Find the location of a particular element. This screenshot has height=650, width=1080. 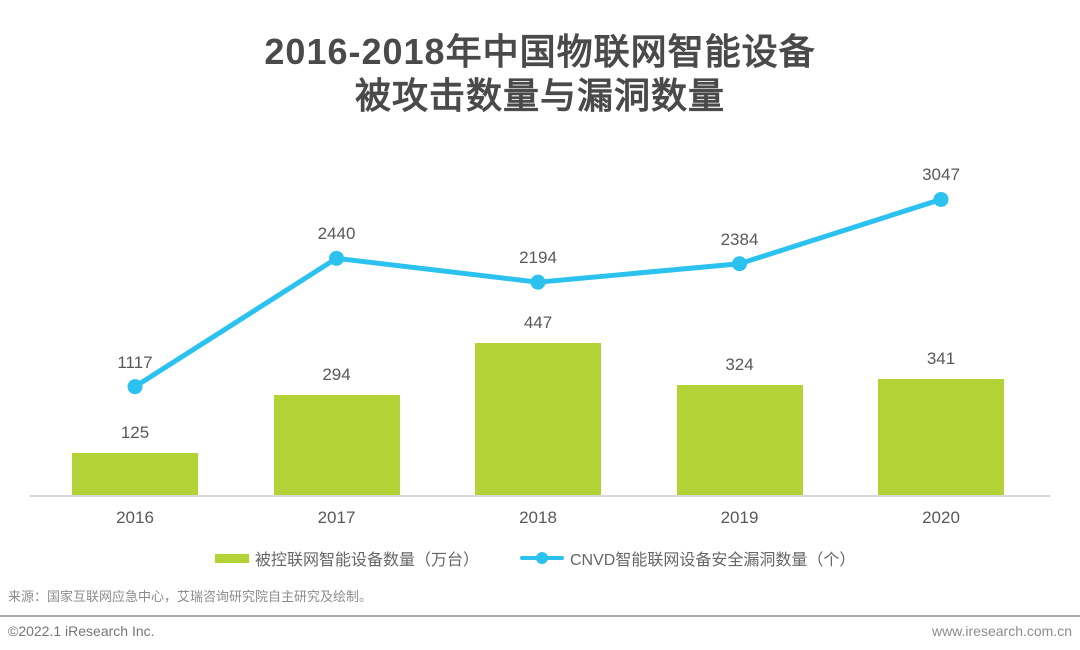

legend-item-devices: 被控联网智能设备数量（万台） is located at coordinates (347, 558).